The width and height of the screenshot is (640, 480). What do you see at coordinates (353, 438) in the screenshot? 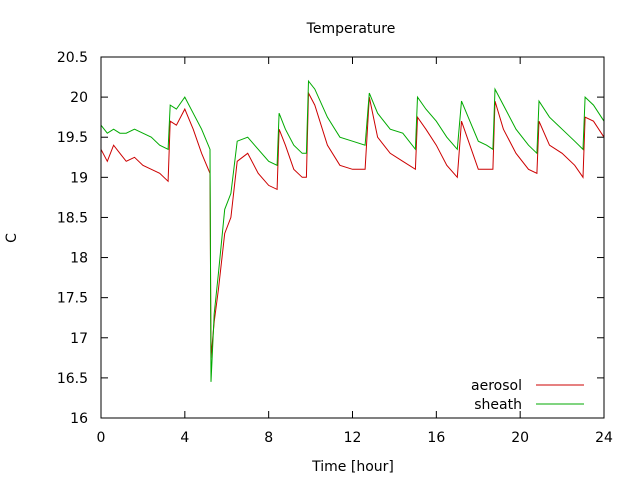
I see `x-tick-label: 12` at bounding box center [353, 438].